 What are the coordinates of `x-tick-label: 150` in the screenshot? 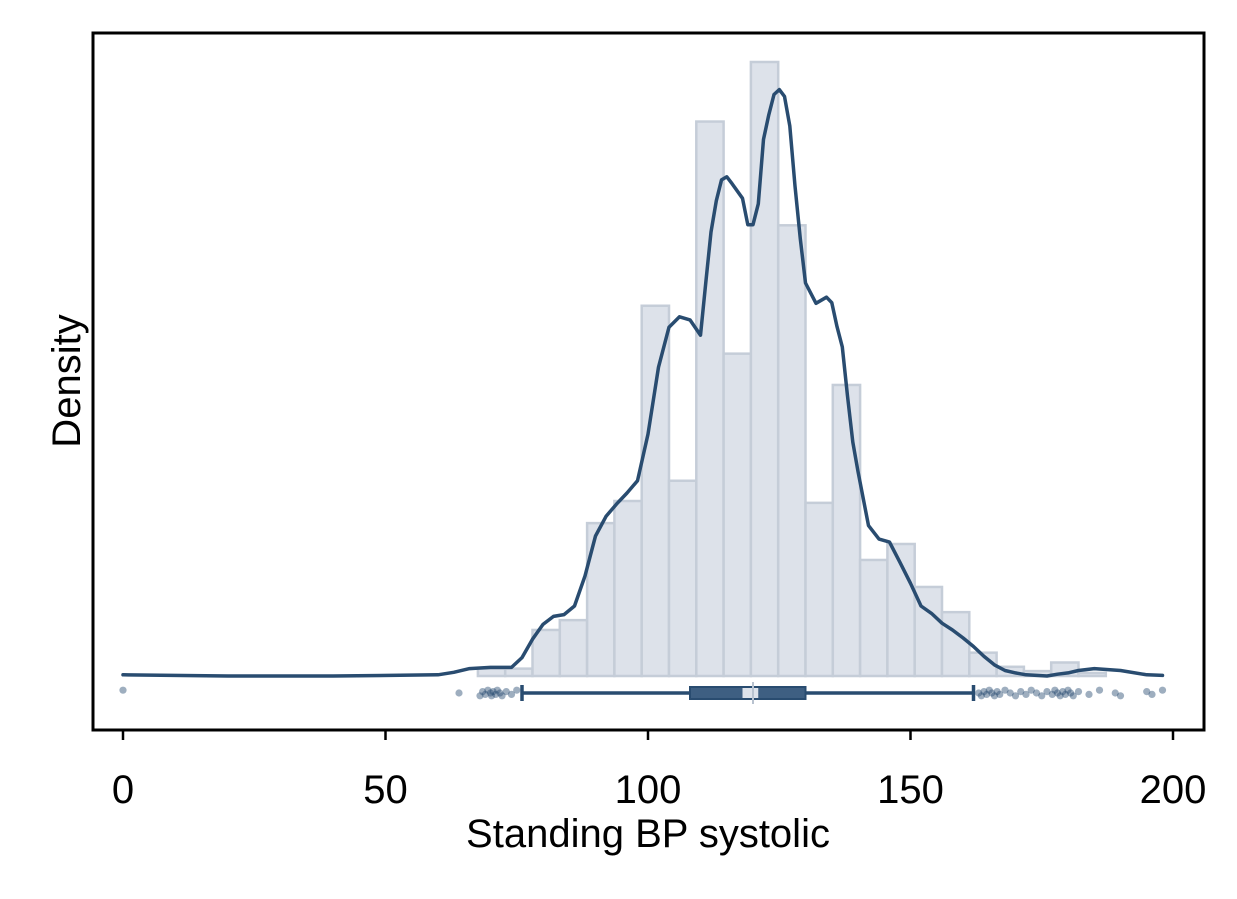 It's located at (910, 790).